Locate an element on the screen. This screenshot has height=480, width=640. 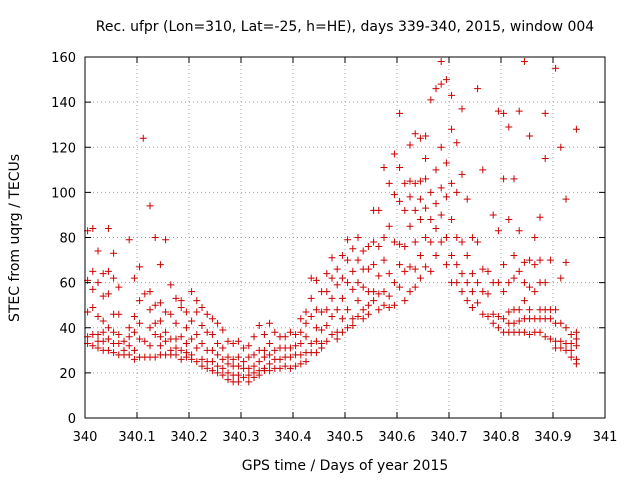
x-tick-label: 340.9 is located at coordinates (552, 437).